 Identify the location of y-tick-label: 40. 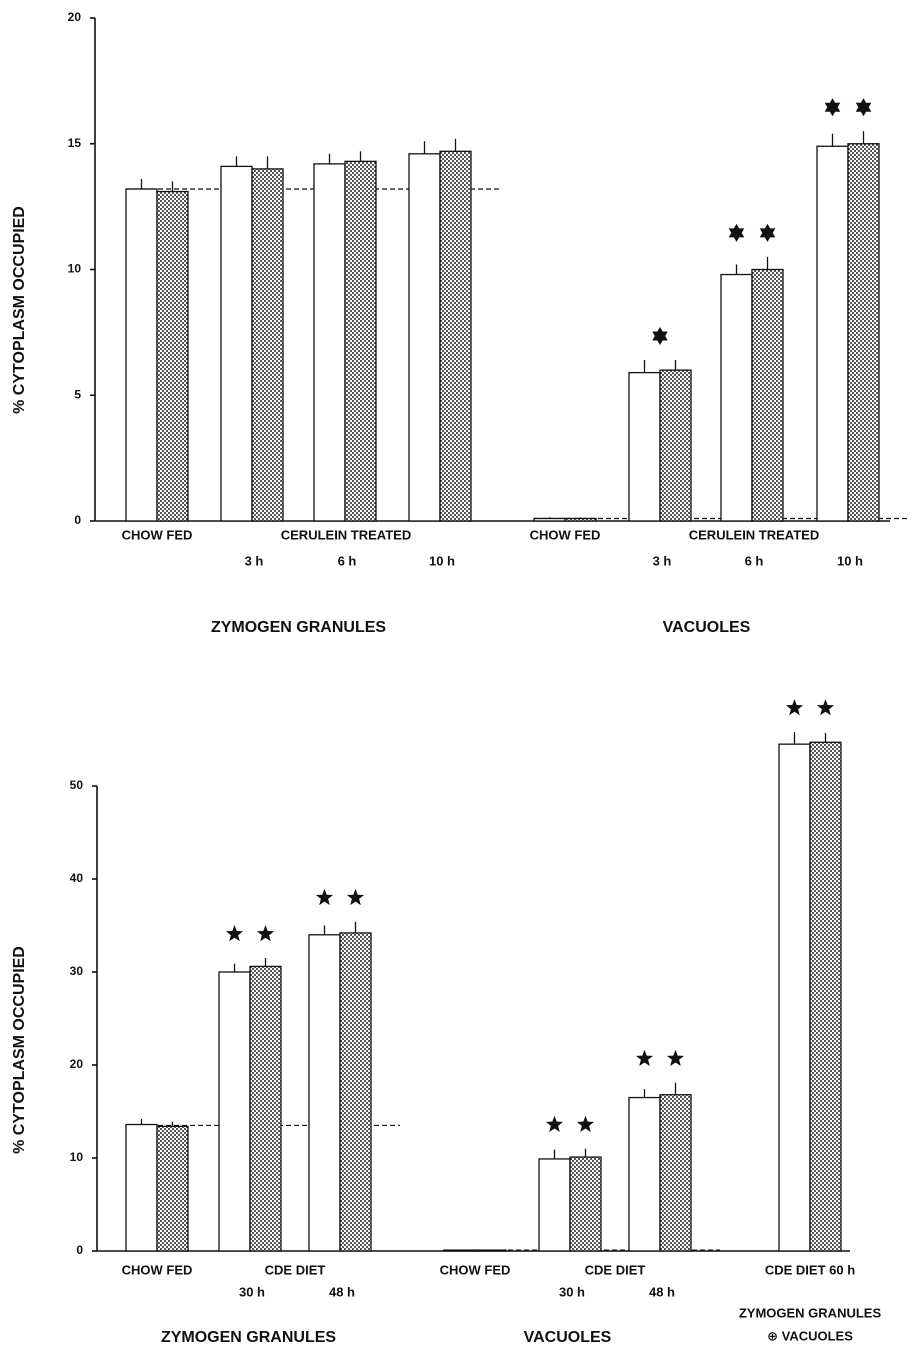
(77, 878).